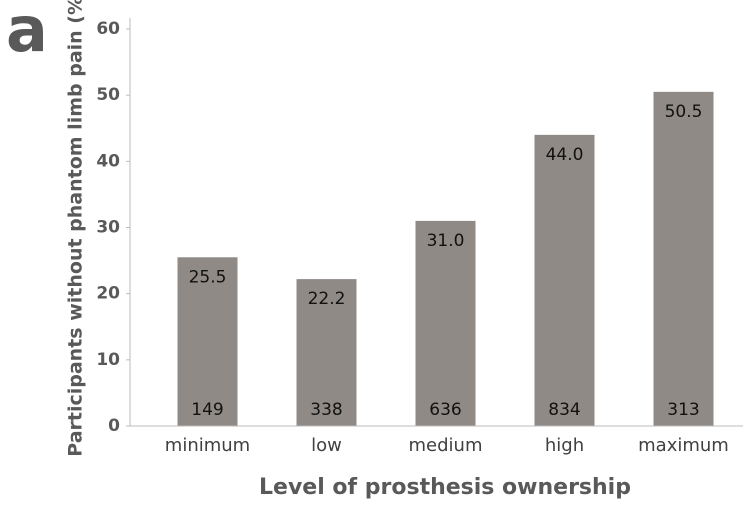 Image resolution: width=749 pixels, height=506 pixels. Describe the element at coordinates (684, 112) in the screenshot. I see `value-label: 50.5` at that location.